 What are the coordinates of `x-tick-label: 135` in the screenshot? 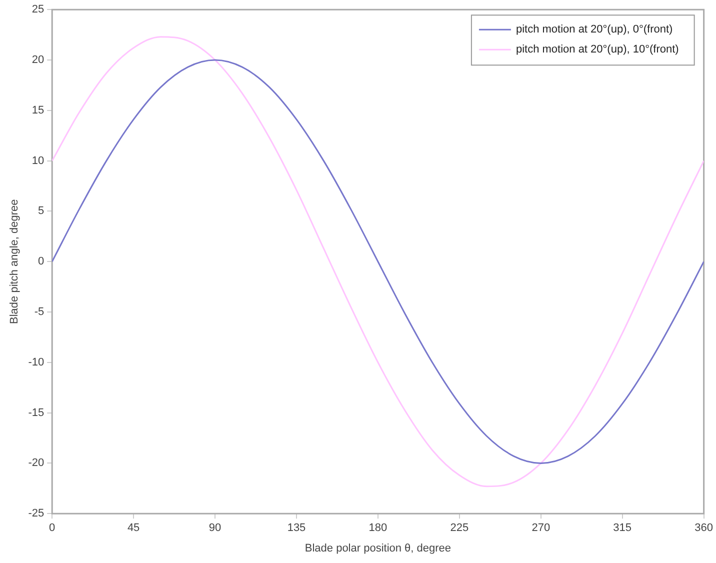 It's located at (296, 528).